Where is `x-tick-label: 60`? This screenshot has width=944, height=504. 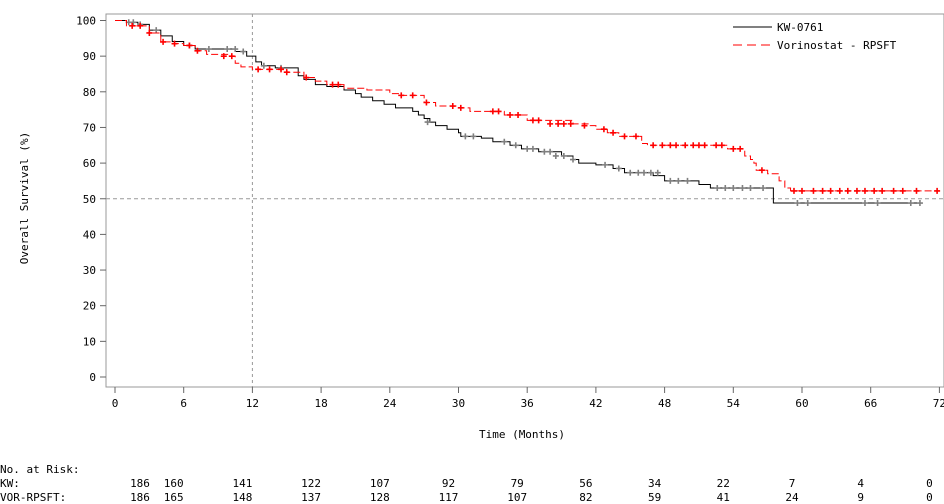 x-tick-label: 60 is located at coordinates (801, 403).